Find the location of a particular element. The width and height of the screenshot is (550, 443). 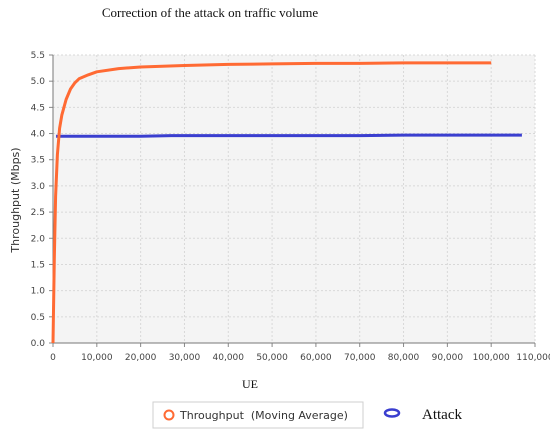

y-tick-label: 3.0 is located at coordinates (38, 187).